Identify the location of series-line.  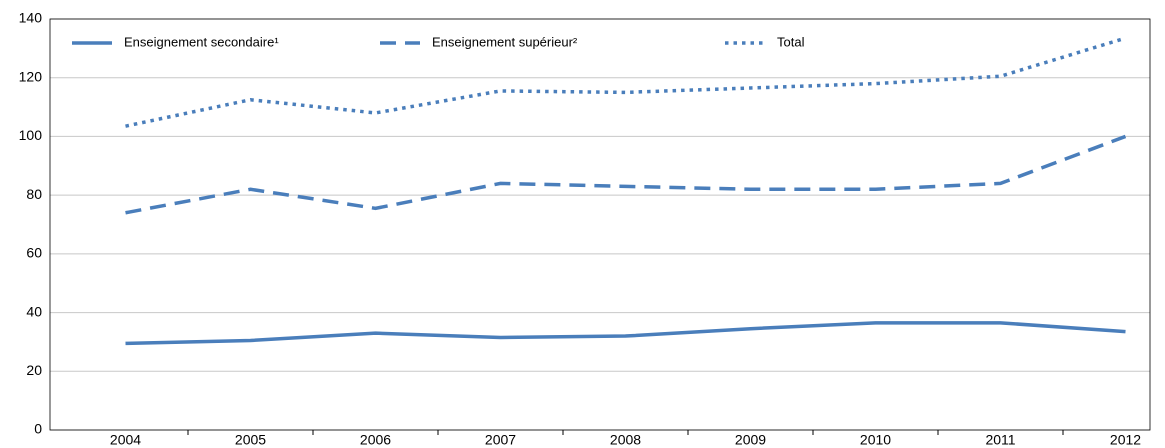
(625, 333).